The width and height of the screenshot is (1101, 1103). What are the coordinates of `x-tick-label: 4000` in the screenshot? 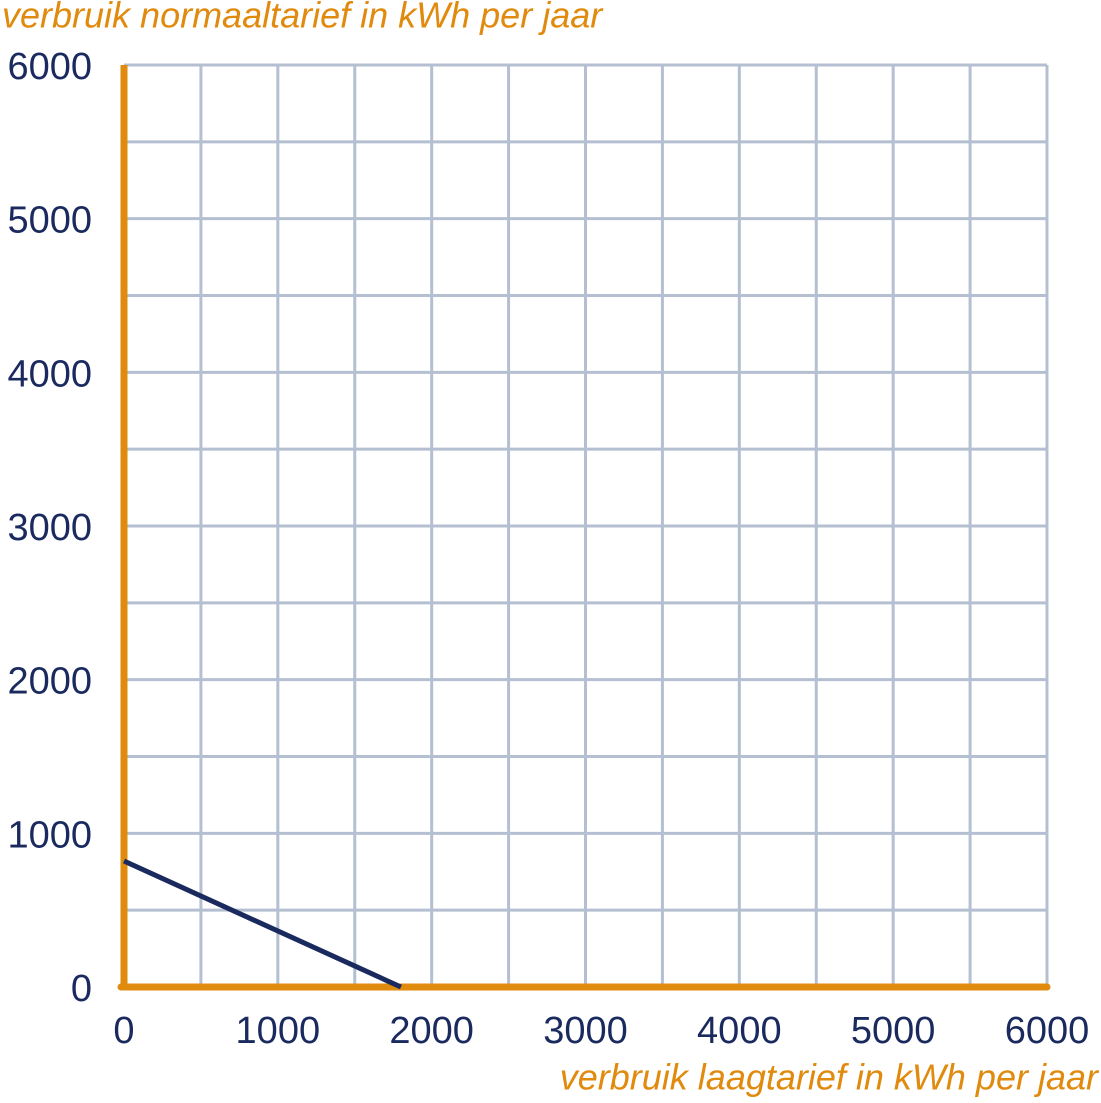 It's located at (739, 1031).